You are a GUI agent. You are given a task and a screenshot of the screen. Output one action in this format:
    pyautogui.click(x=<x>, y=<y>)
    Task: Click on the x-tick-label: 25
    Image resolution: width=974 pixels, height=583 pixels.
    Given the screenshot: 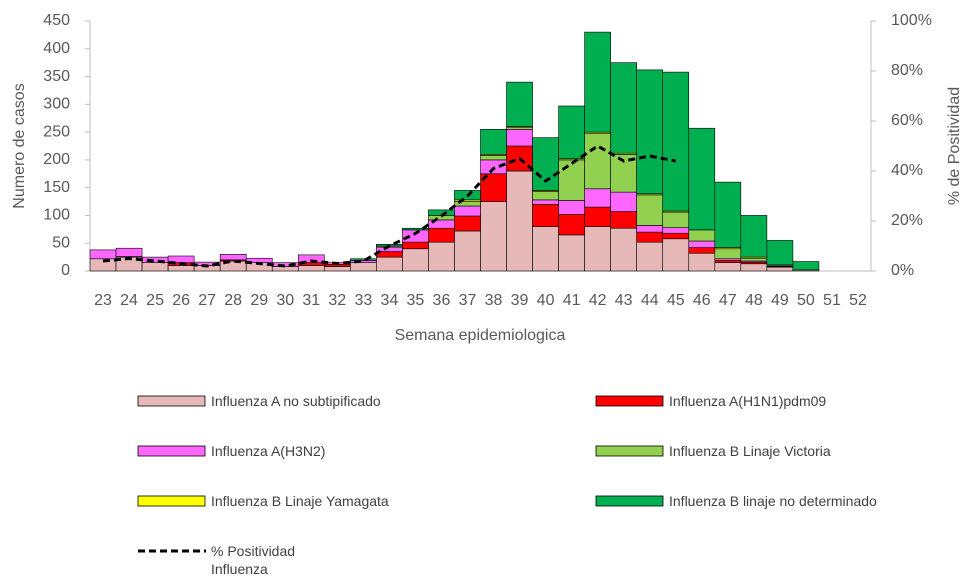 What is the action you would take?
    pyautogui.click(x=155, y=300)
    